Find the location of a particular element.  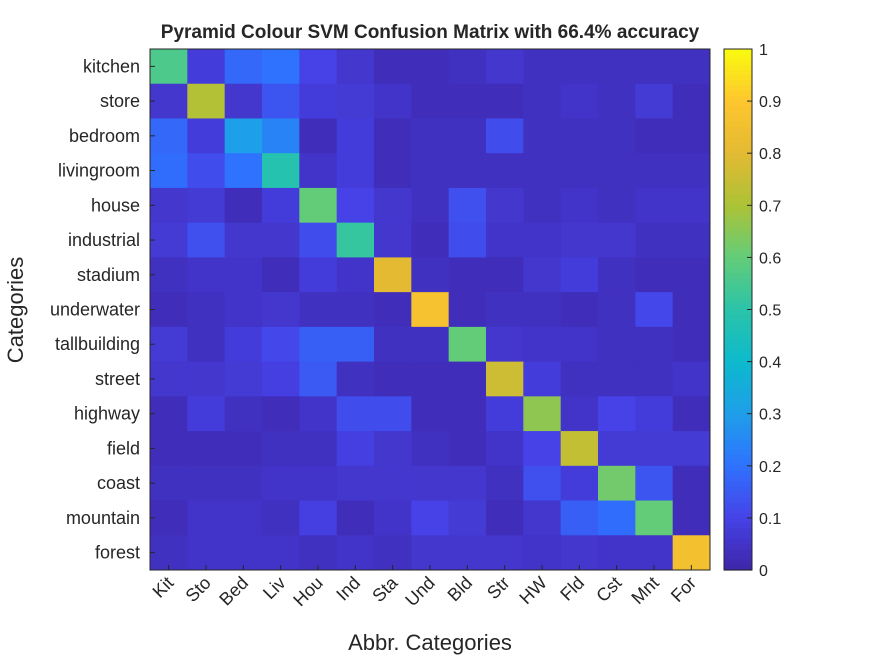

x-tick-label: Str is located at coordinates (498, 588).